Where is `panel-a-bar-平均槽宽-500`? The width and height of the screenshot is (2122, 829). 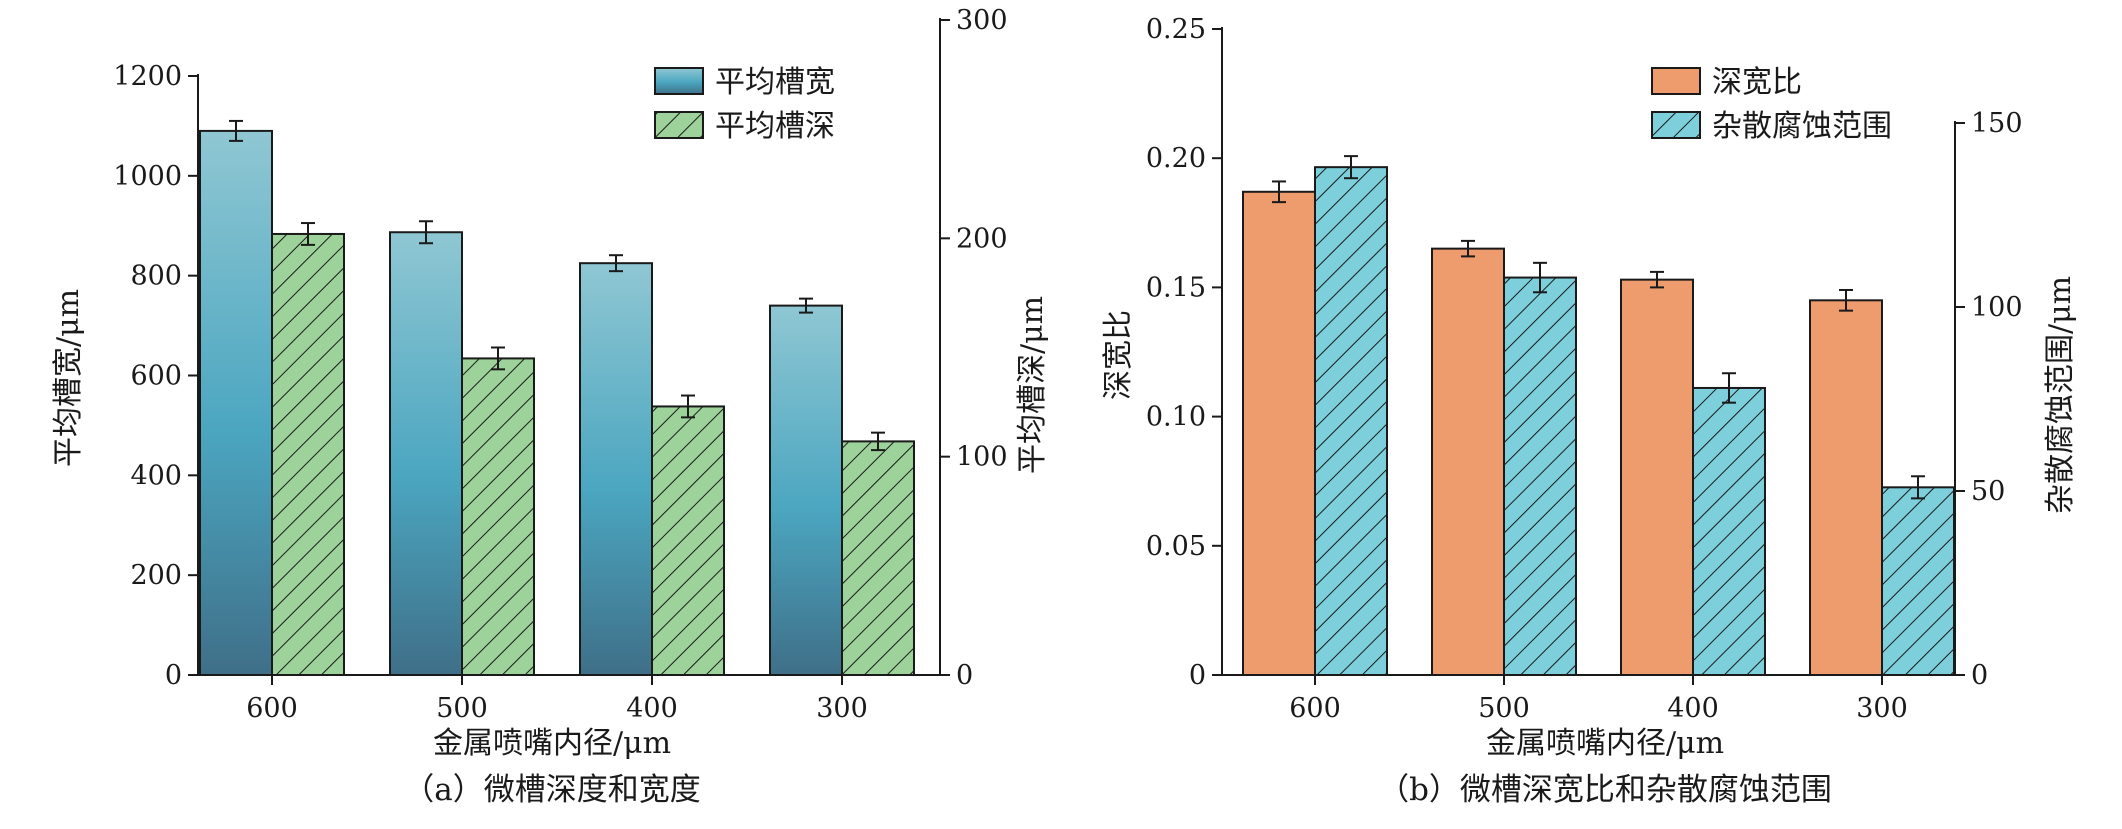 panel-a-bar-平均槽宽-500 is located at coordinates (426, 453).